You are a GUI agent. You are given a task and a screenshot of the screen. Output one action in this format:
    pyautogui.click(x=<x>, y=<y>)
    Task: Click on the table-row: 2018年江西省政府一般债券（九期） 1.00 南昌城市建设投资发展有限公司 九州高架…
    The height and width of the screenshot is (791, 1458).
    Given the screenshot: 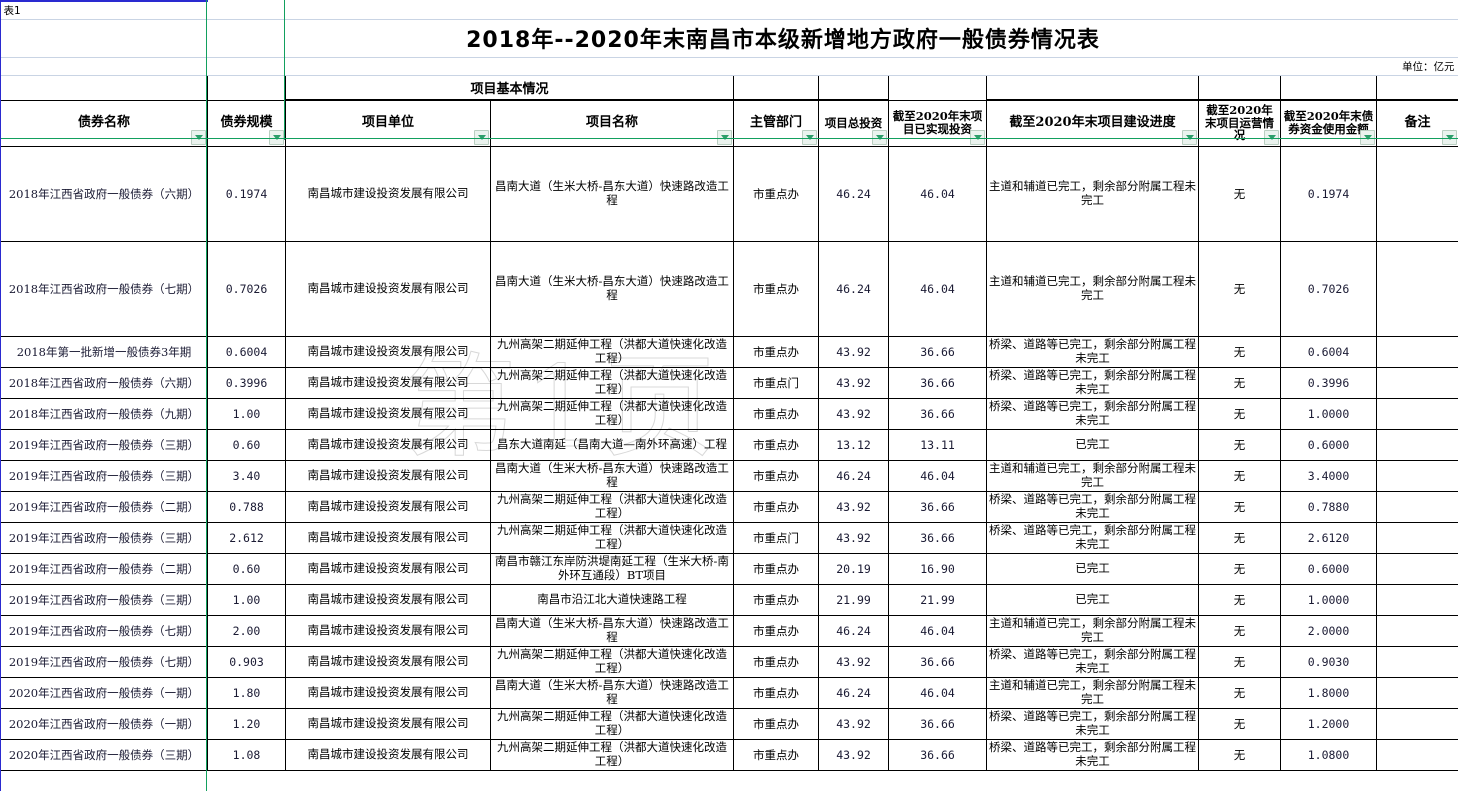 What is the action you would take?
    pyautogui.click(x=729, y=413)
    